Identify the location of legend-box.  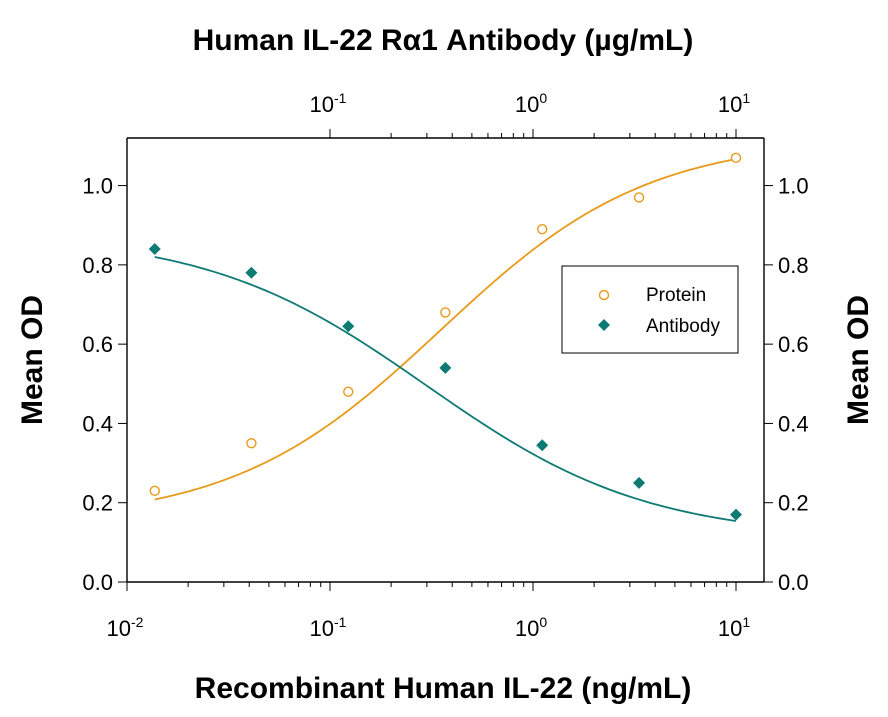
(650, 309).